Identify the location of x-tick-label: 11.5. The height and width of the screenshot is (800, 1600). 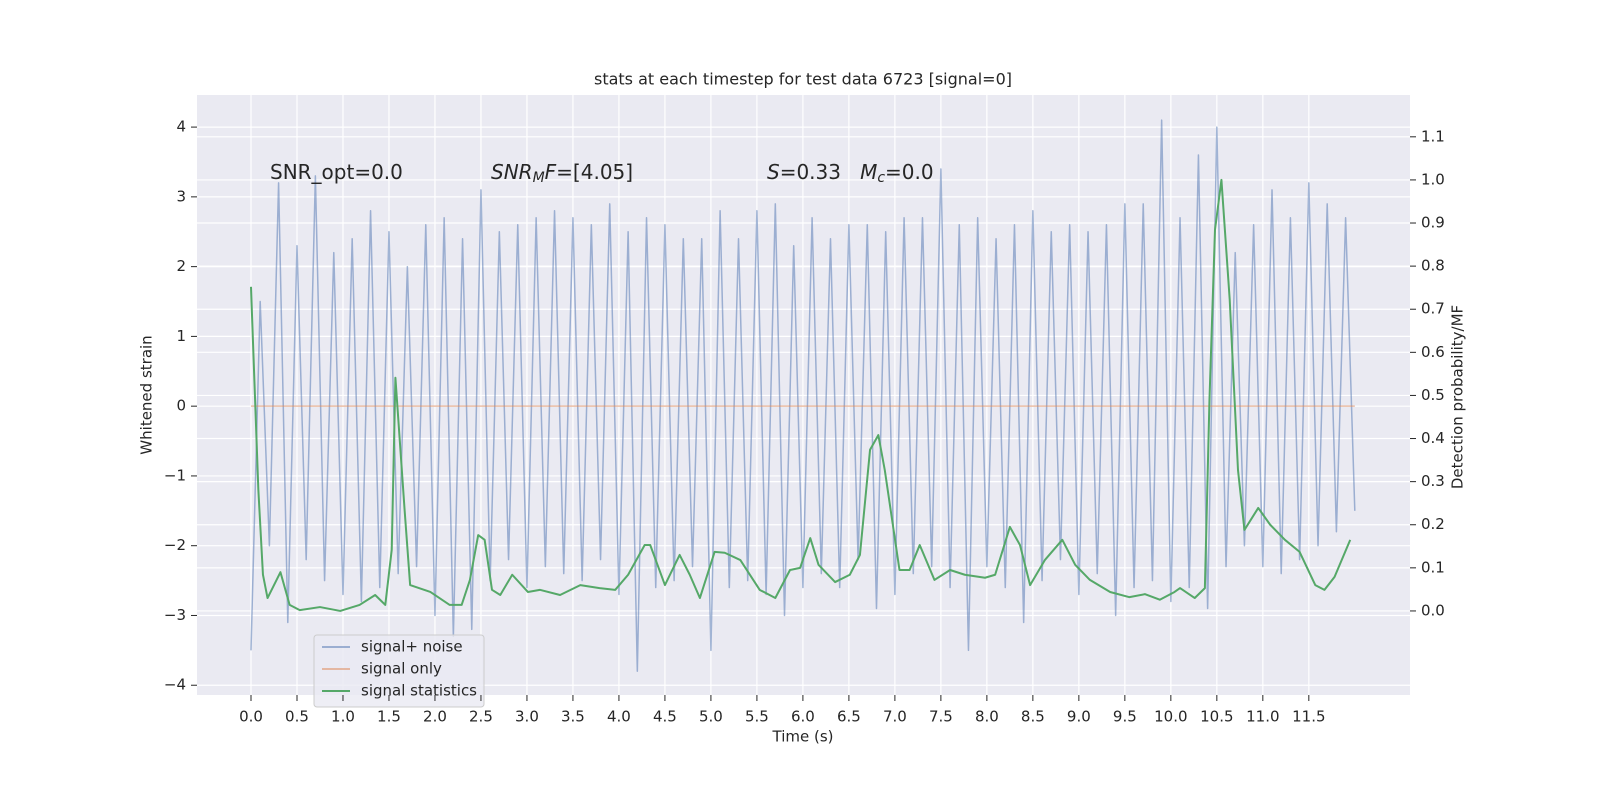
(1308, 717).